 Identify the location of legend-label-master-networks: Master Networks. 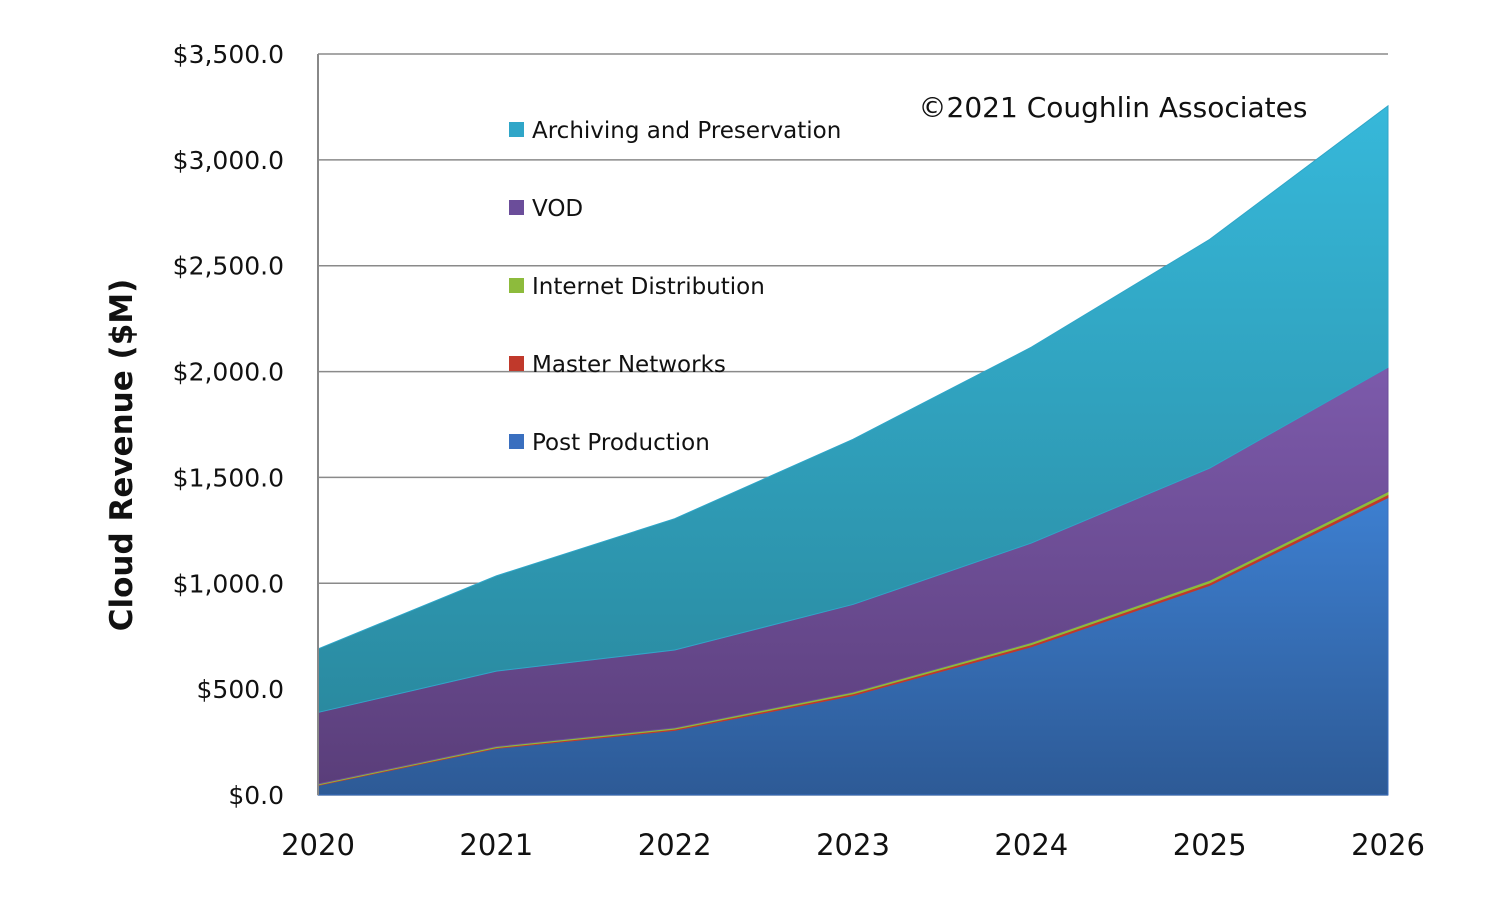
(629, 365).